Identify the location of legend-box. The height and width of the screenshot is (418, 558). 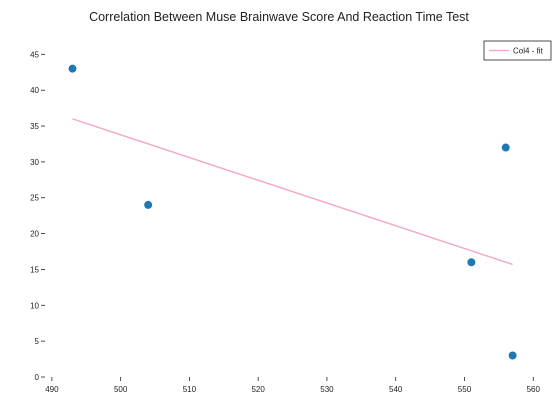
(517, 50).